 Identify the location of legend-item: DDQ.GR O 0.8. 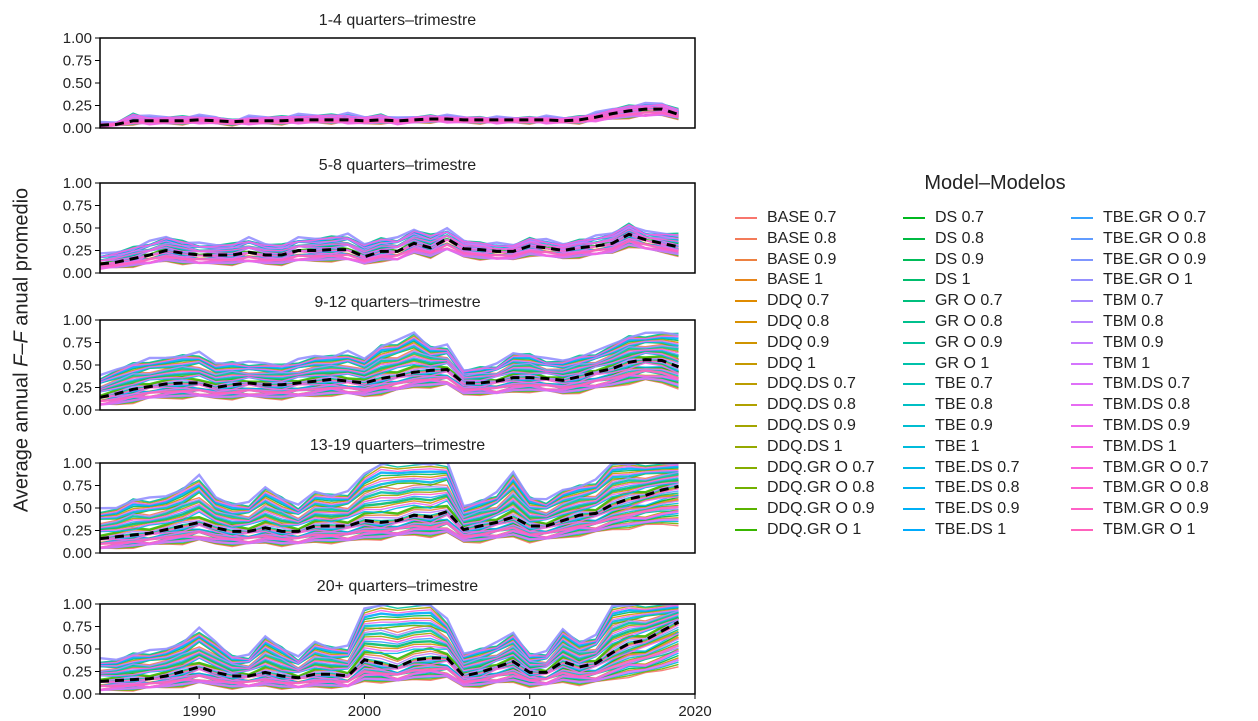
(820, 488).